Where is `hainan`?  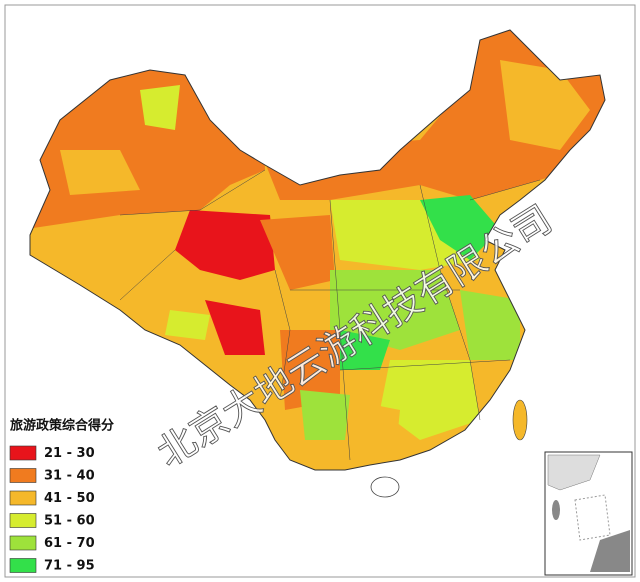 hainan is located at coordinates (385, 487).